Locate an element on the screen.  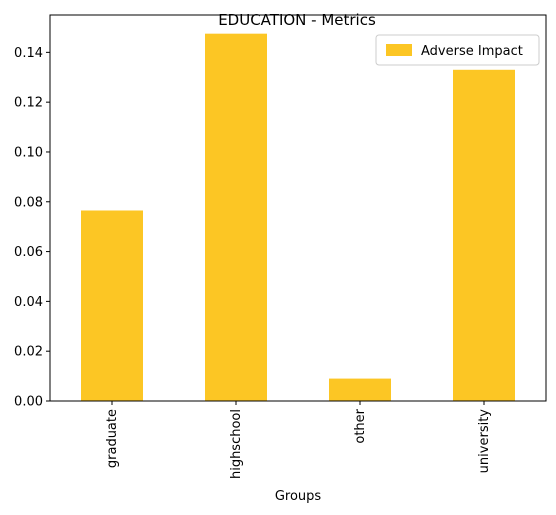
y-tick-label: 0.14 is located at coordinates (28, 53).